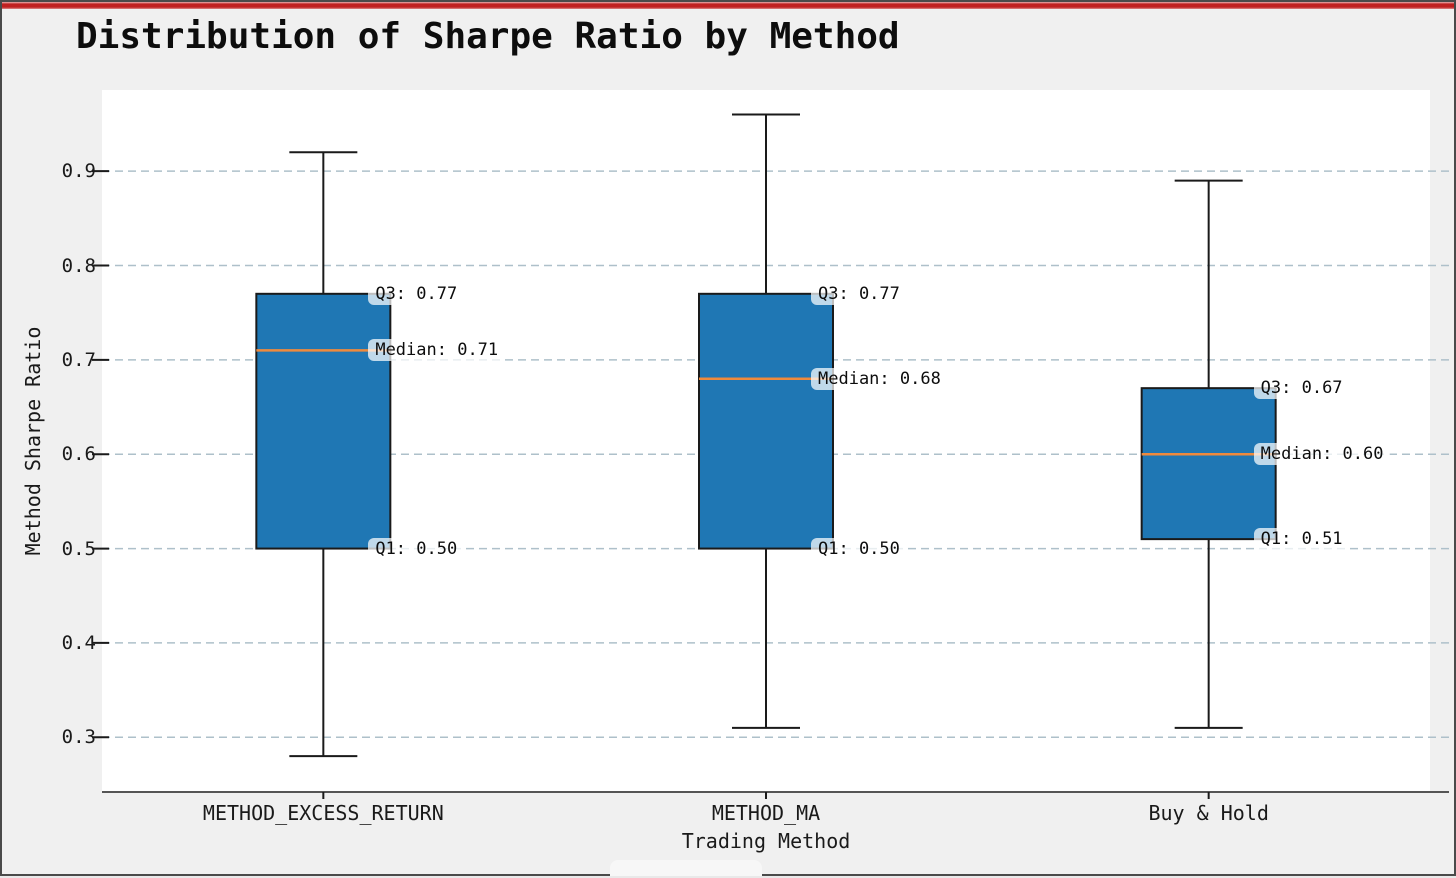 This screenshot has height=878, width=1456. What do you see at coordinates (78, 642) in the screenshot?
I see `y-tick-label: 0.4` at bounding box center [78, 642].